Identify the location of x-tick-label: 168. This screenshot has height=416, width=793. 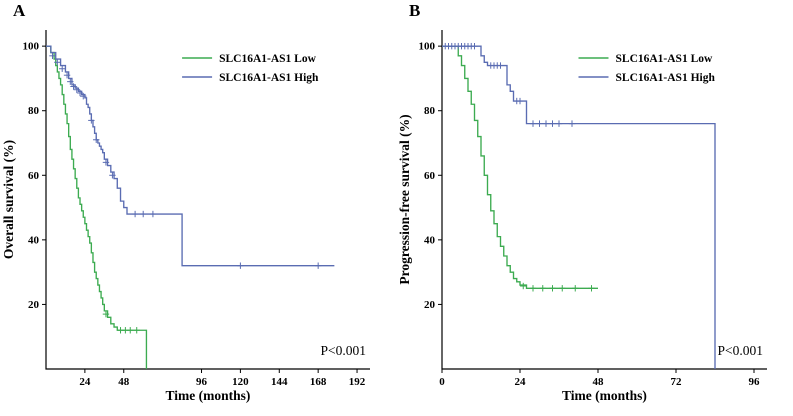
(318, 382).